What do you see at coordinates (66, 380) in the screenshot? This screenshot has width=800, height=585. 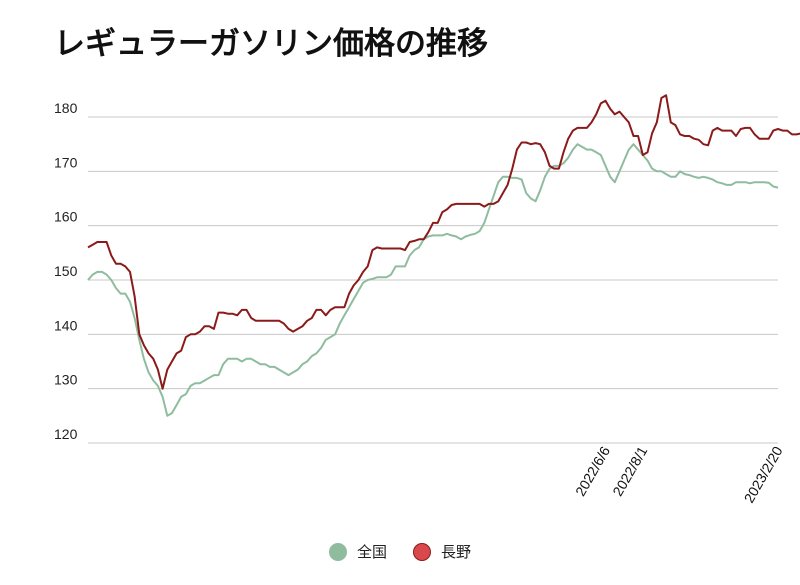 I see `y-tick-label: 130` at bounding box center [66, 380].